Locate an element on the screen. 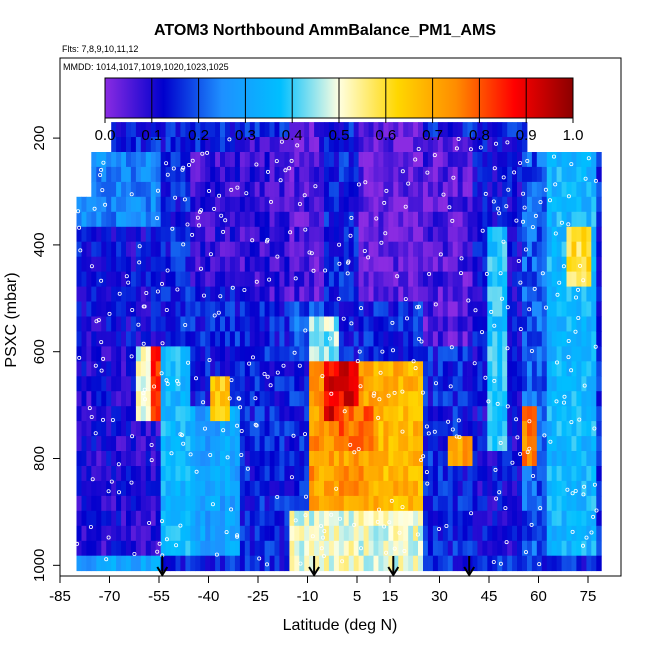 Image resolution: width=650 pixels, height=650 pixels. colorbar-tick-label: 0.7 is located at coordinates (432, 135).